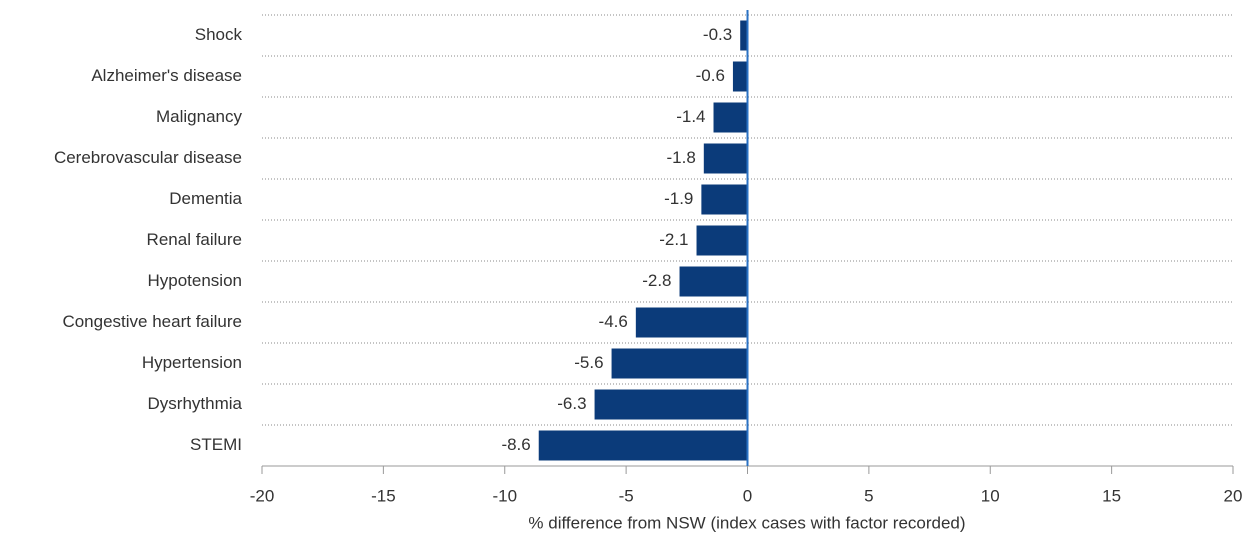 Image resolution: width=1244 pixels, height=541 pixels. Describe the element at coordinates (219, 34) in the screenshot. I see `y-tick-label: Shock` at that location.